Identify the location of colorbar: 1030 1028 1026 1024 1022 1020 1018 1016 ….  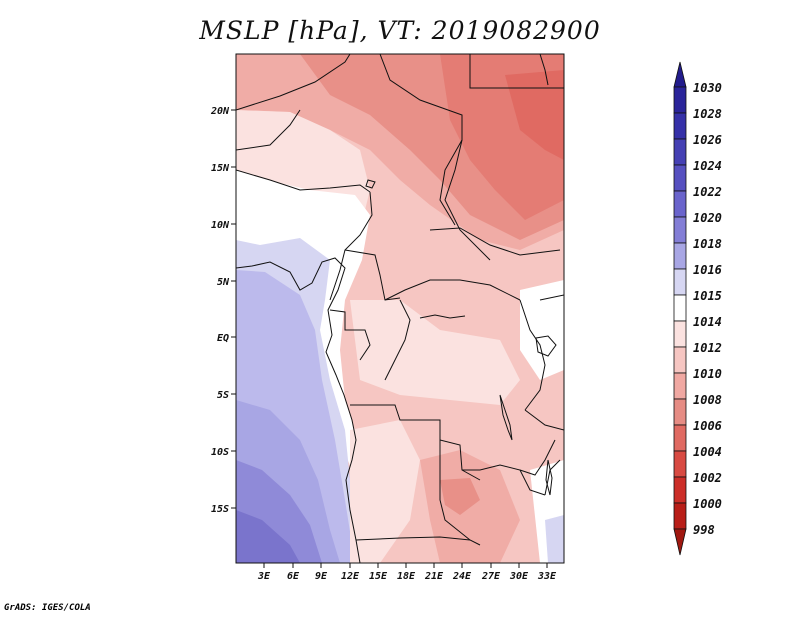
(697, 308).